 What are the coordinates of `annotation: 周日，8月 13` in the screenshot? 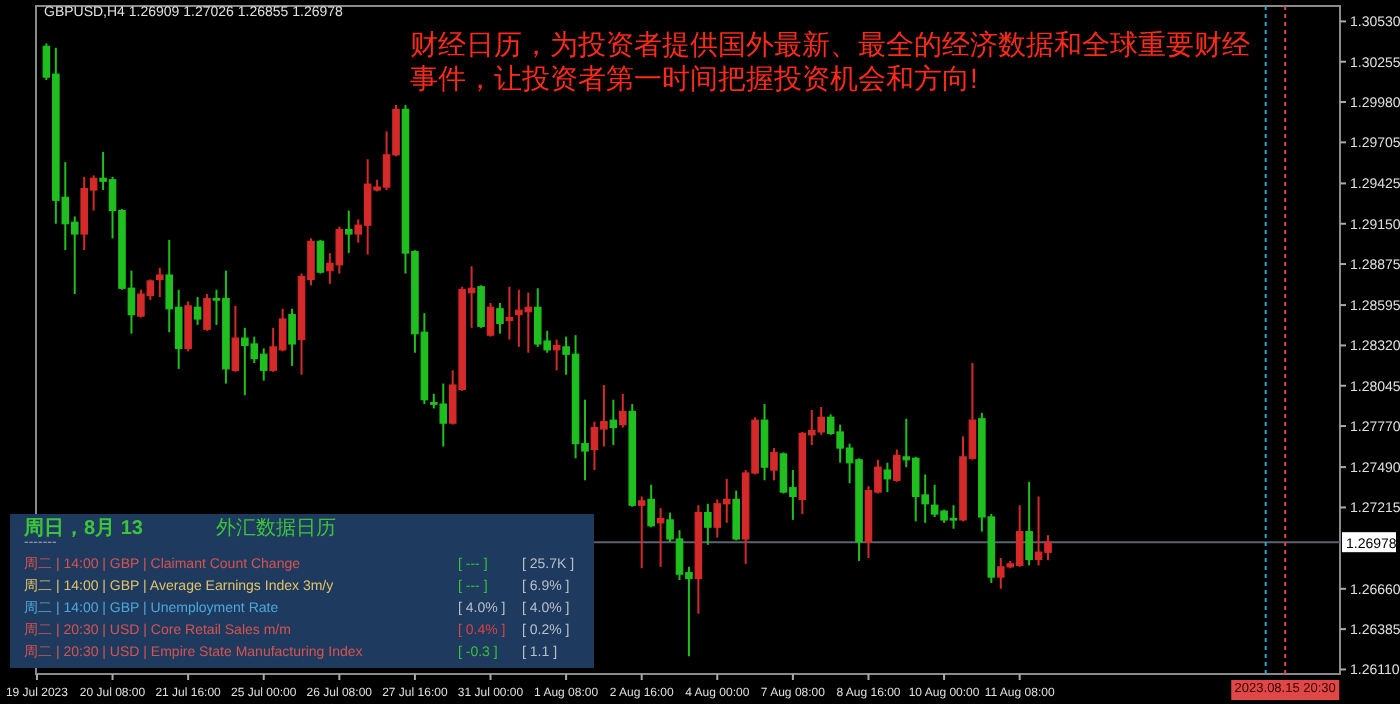 It's located at (83, 529).